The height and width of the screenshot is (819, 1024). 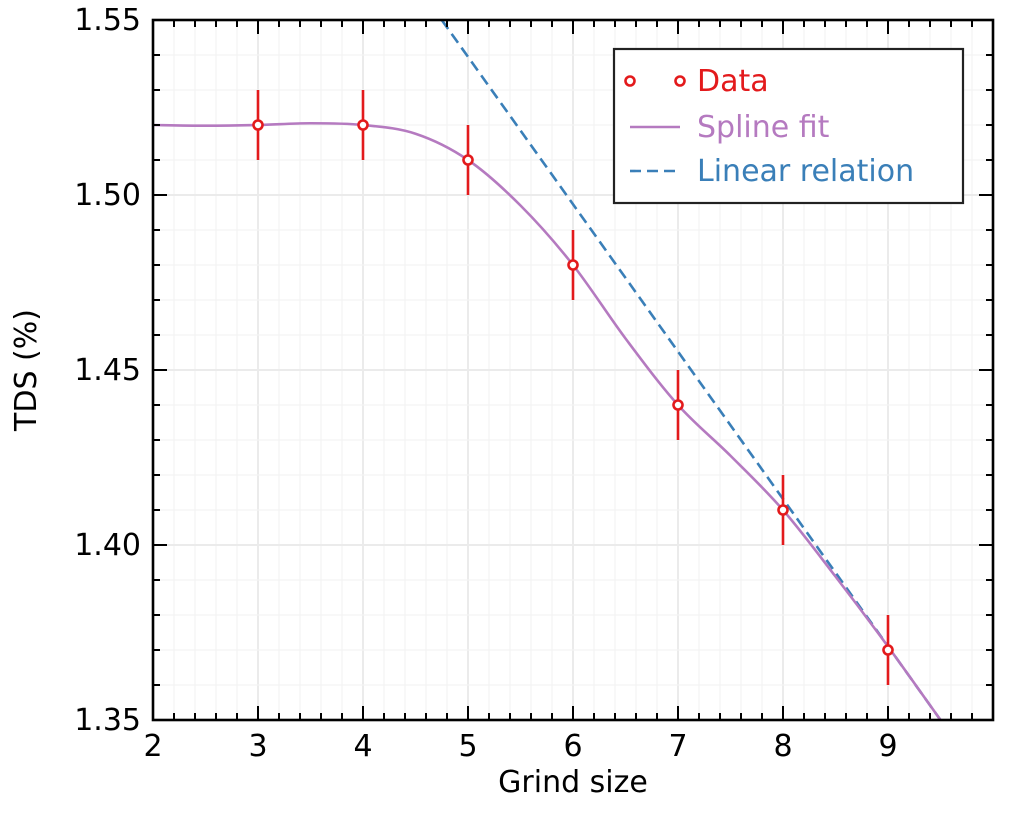 I want to click on y-tick-label: 1.45, so click(x=107, y=370).